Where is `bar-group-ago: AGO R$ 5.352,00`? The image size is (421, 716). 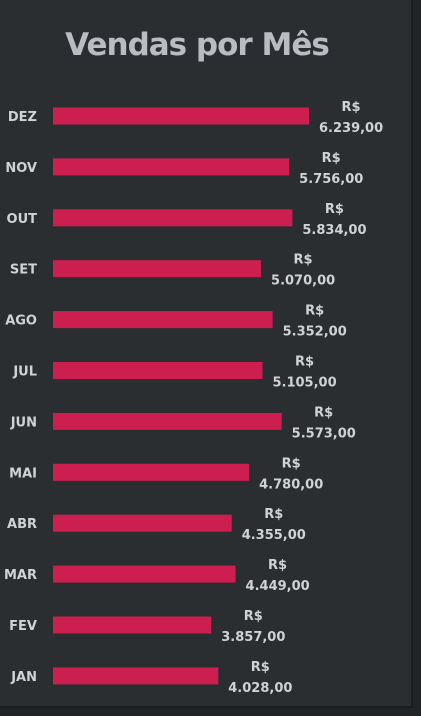 bar-group-ago: AGO R$ 5.352,00 is located at coordinates (176, 322).